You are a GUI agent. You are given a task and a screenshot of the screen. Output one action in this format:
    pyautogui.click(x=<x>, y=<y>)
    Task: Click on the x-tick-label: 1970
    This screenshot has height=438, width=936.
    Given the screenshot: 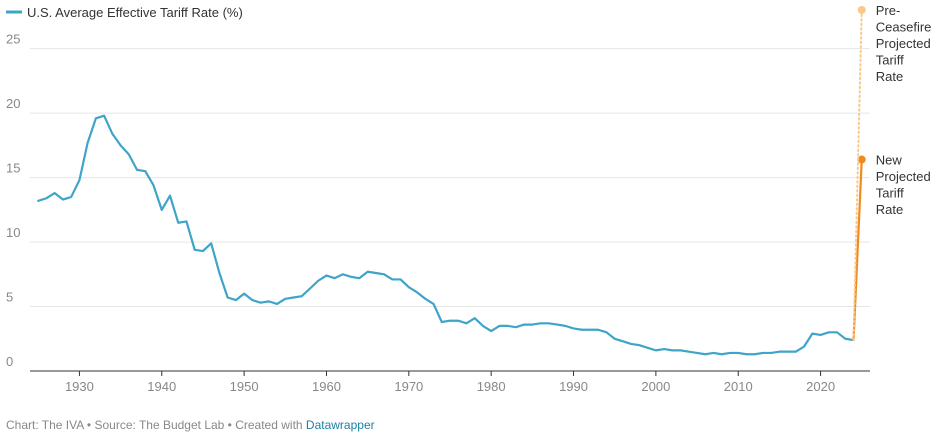 What is the action you would take?
    pyautogui.click(x=408, y=386)
    